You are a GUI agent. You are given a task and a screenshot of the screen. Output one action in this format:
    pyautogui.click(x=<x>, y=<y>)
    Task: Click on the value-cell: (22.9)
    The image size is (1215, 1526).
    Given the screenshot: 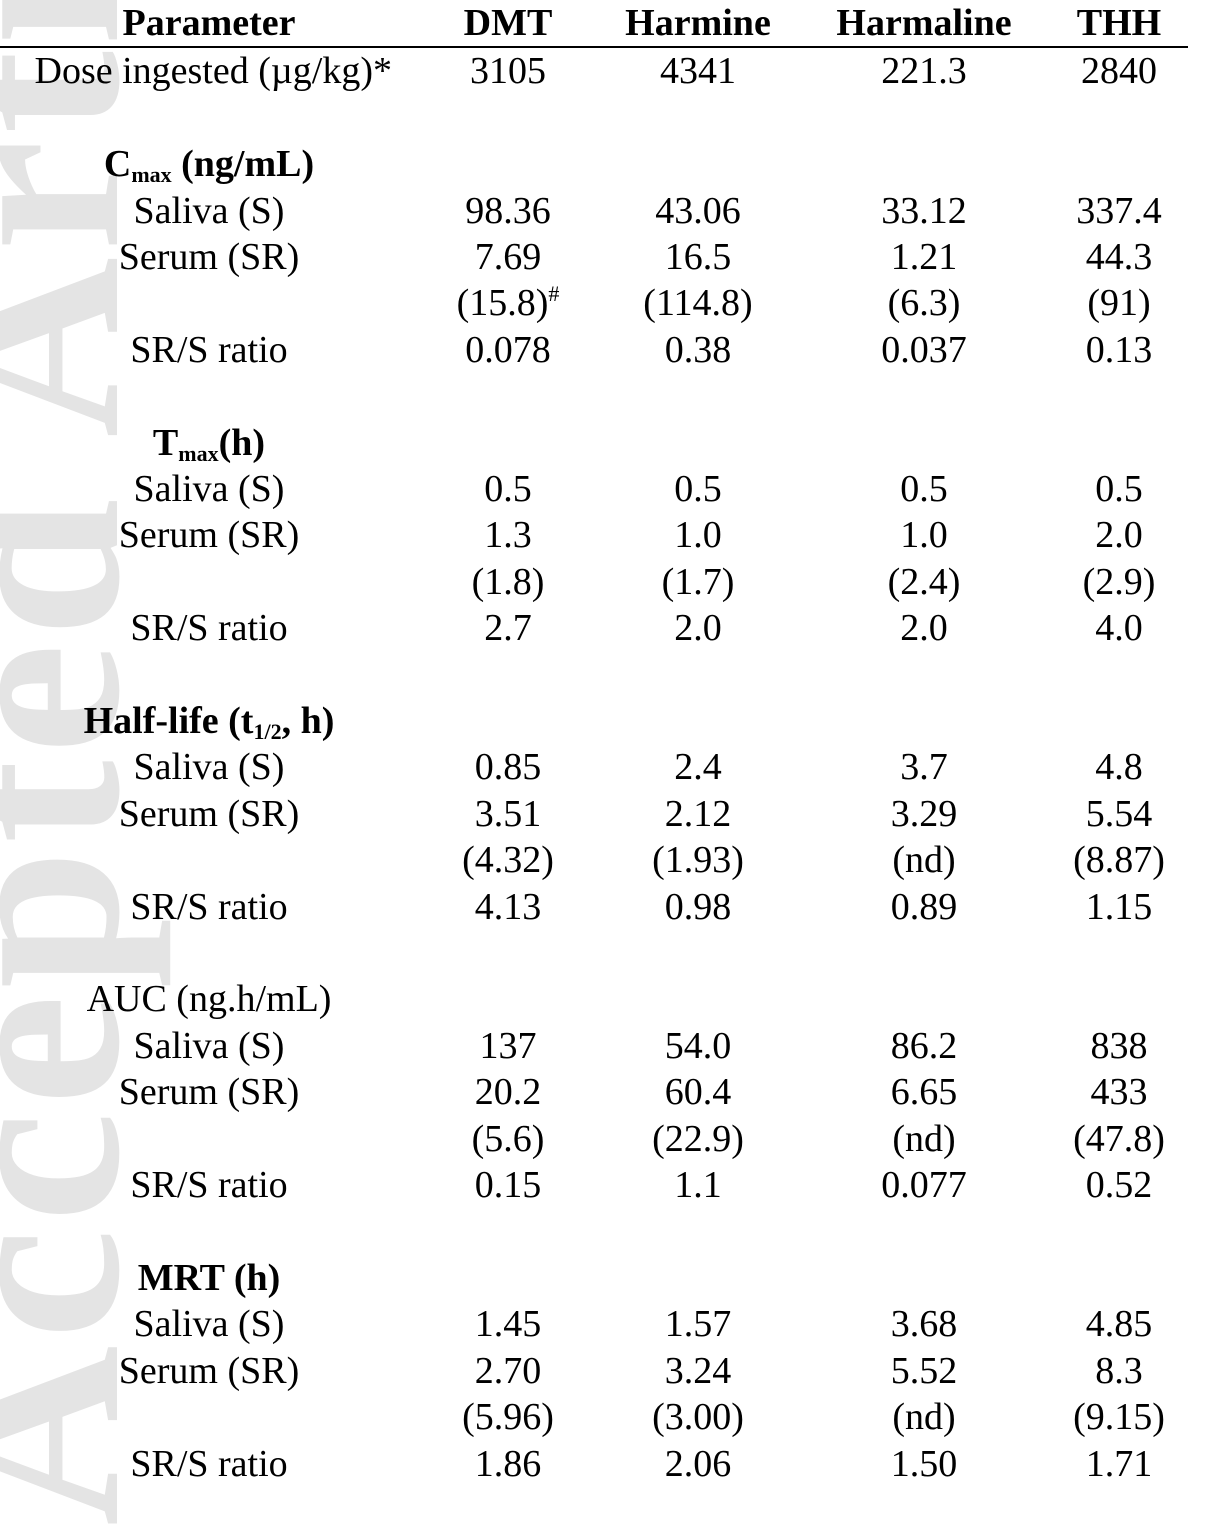 What is the action you would take?
    pyautogui.click(x=698, y=1139)
    